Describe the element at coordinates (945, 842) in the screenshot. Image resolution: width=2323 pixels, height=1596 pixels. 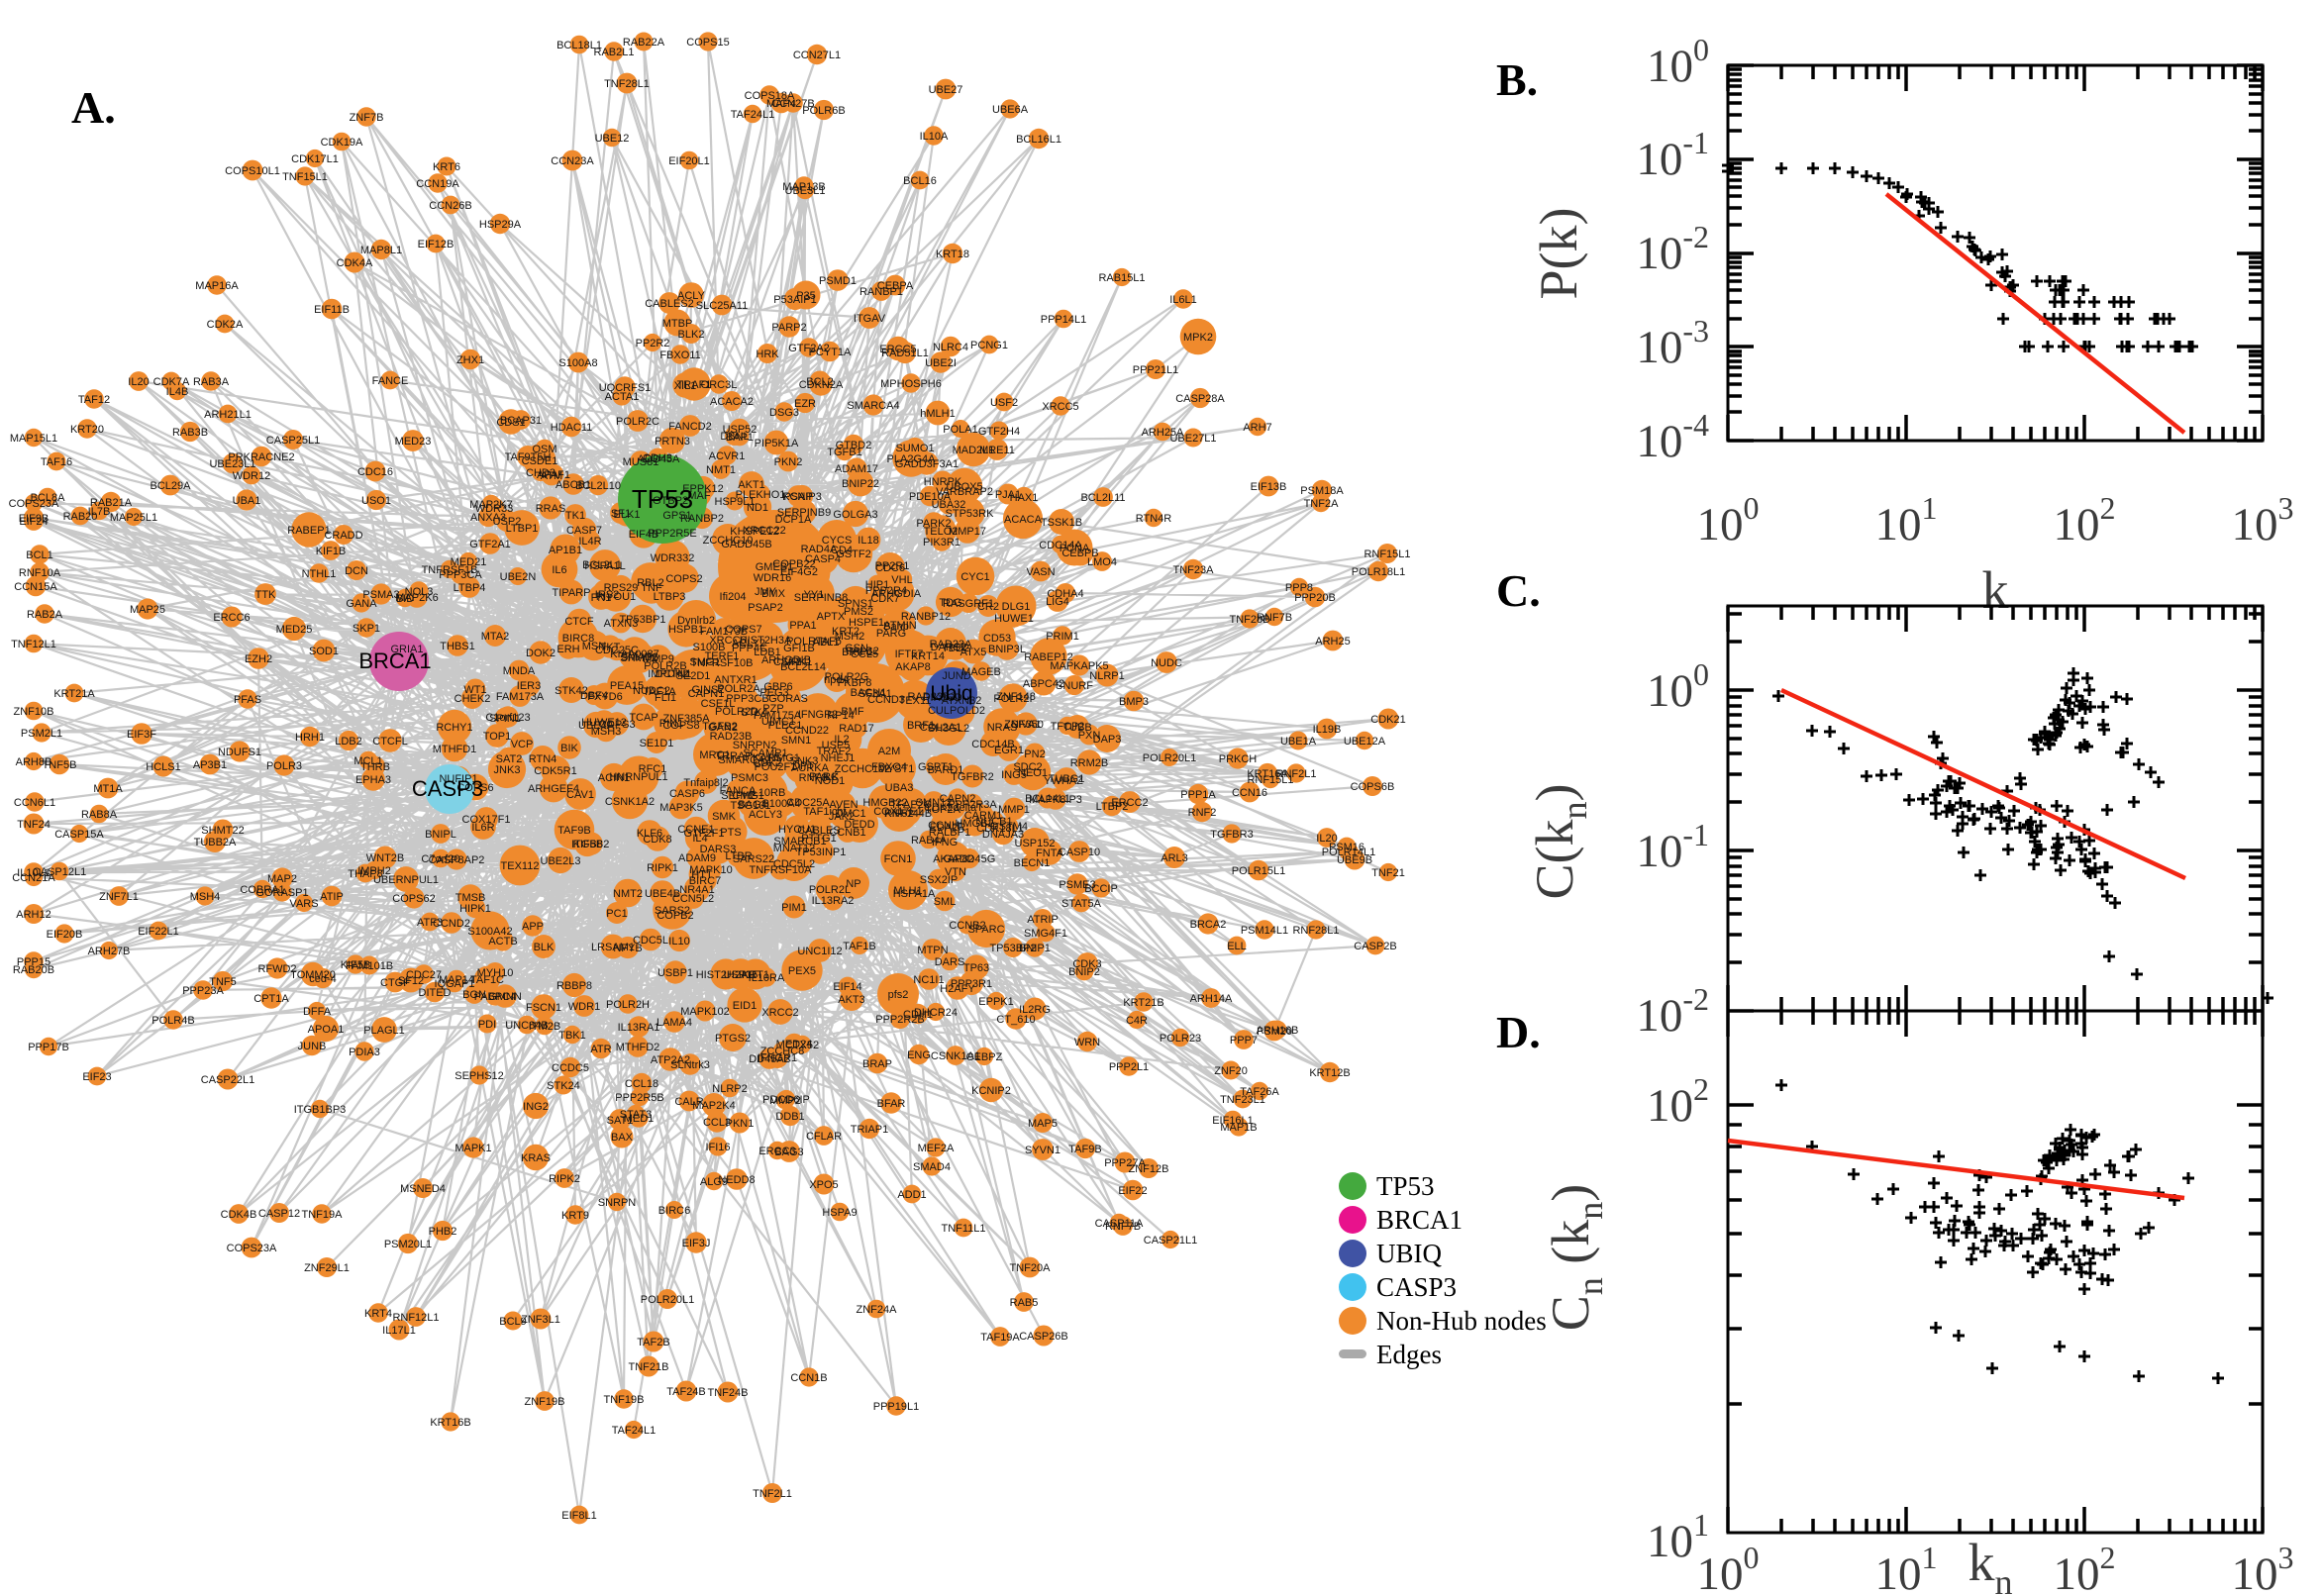
I see `svg-text: IFNG` at that location.